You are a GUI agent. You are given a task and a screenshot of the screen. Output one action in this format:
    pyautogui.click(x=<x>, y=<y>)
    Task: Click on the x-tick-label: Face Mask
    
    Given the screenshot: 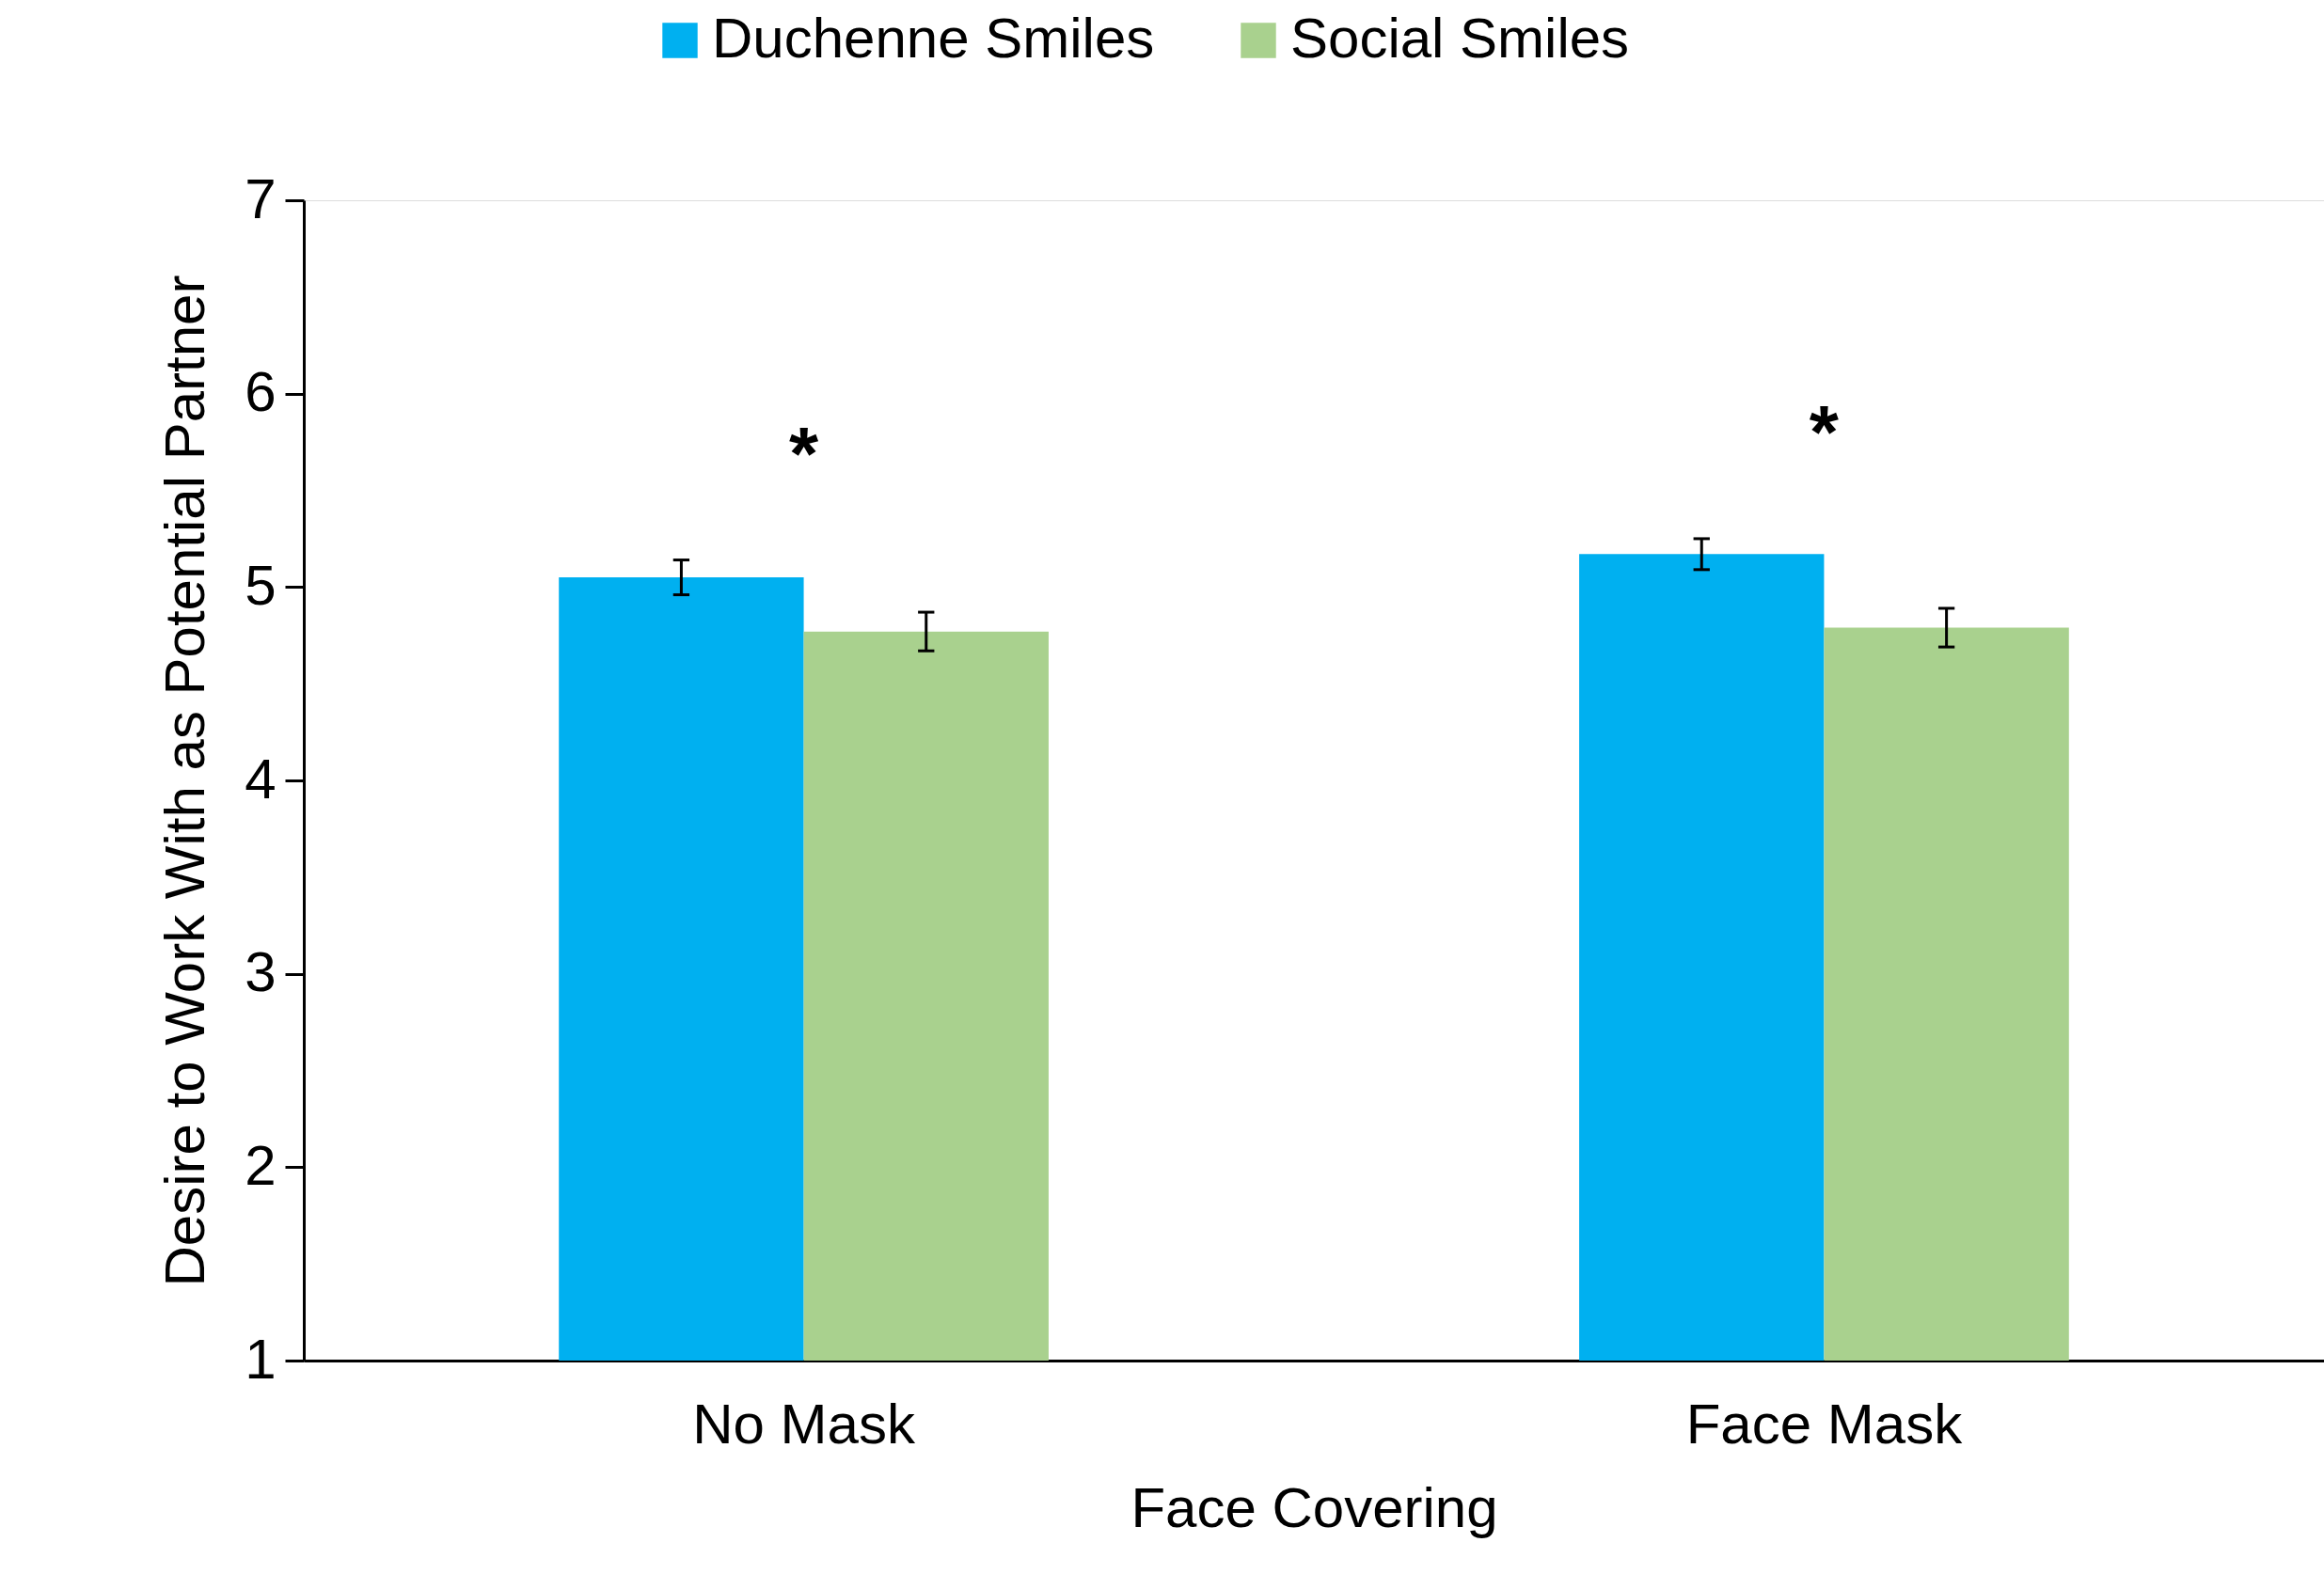 What is the action you would take?
    pyautogui.click(x=1824, y=1424)
    